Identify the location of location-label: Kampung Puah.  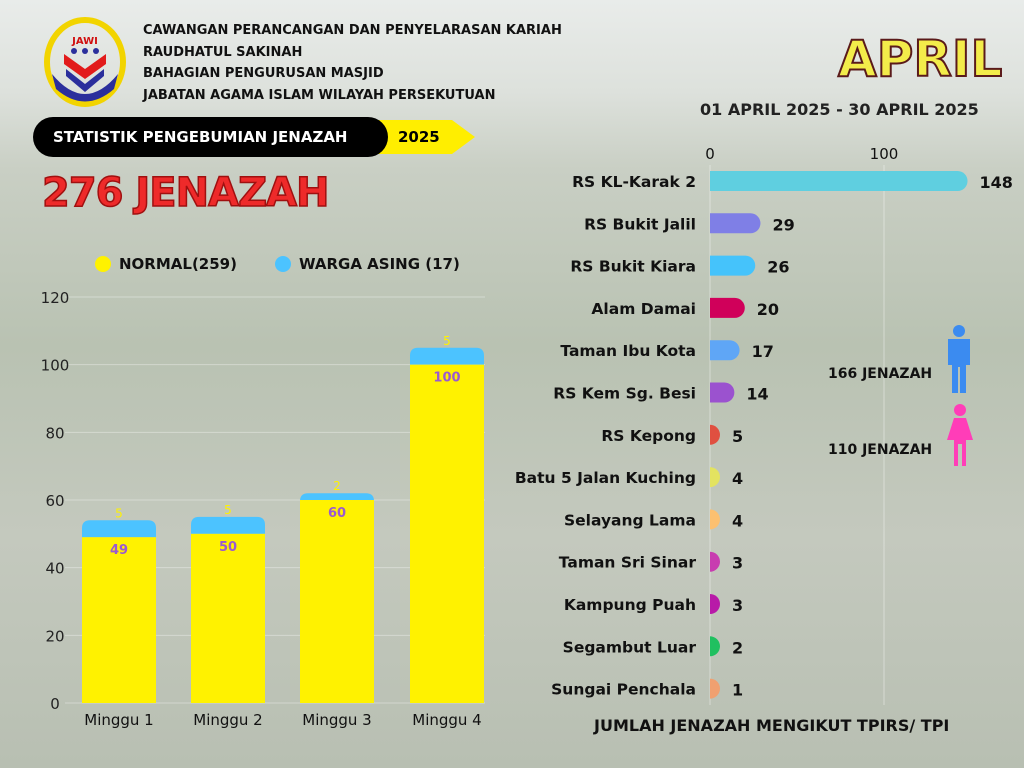
(630, 605).